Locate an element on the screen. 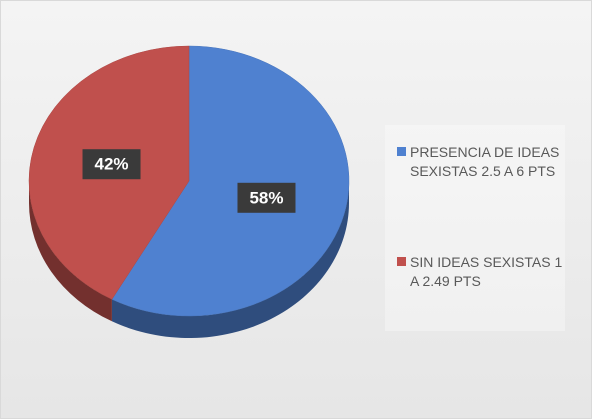 The height and width of the screenshot is (419, 592). slice-side is located at coordinates (70, 251).